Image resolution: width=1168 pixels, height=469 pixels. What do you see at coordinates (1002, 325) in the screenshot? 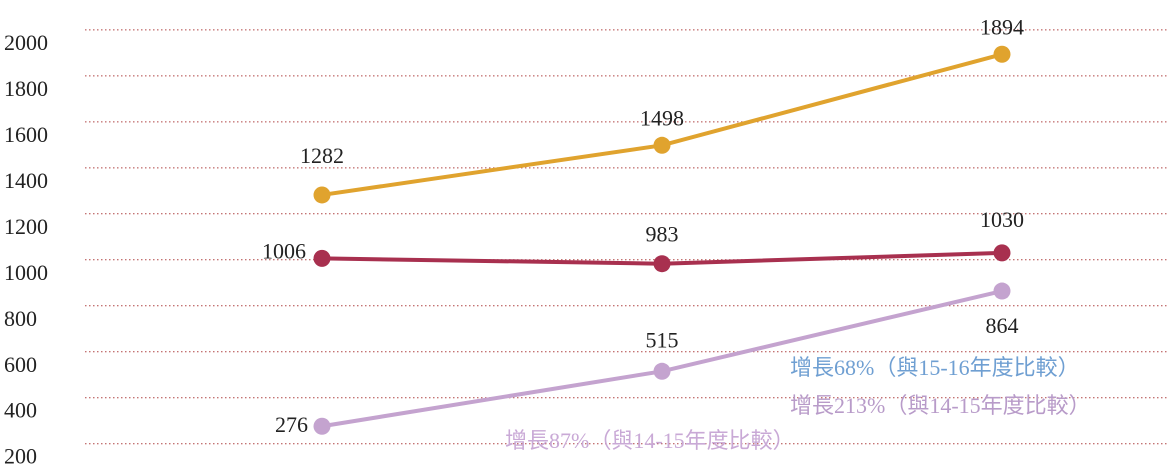
I see `data-label: 864` at bounding box center [1002, 325].